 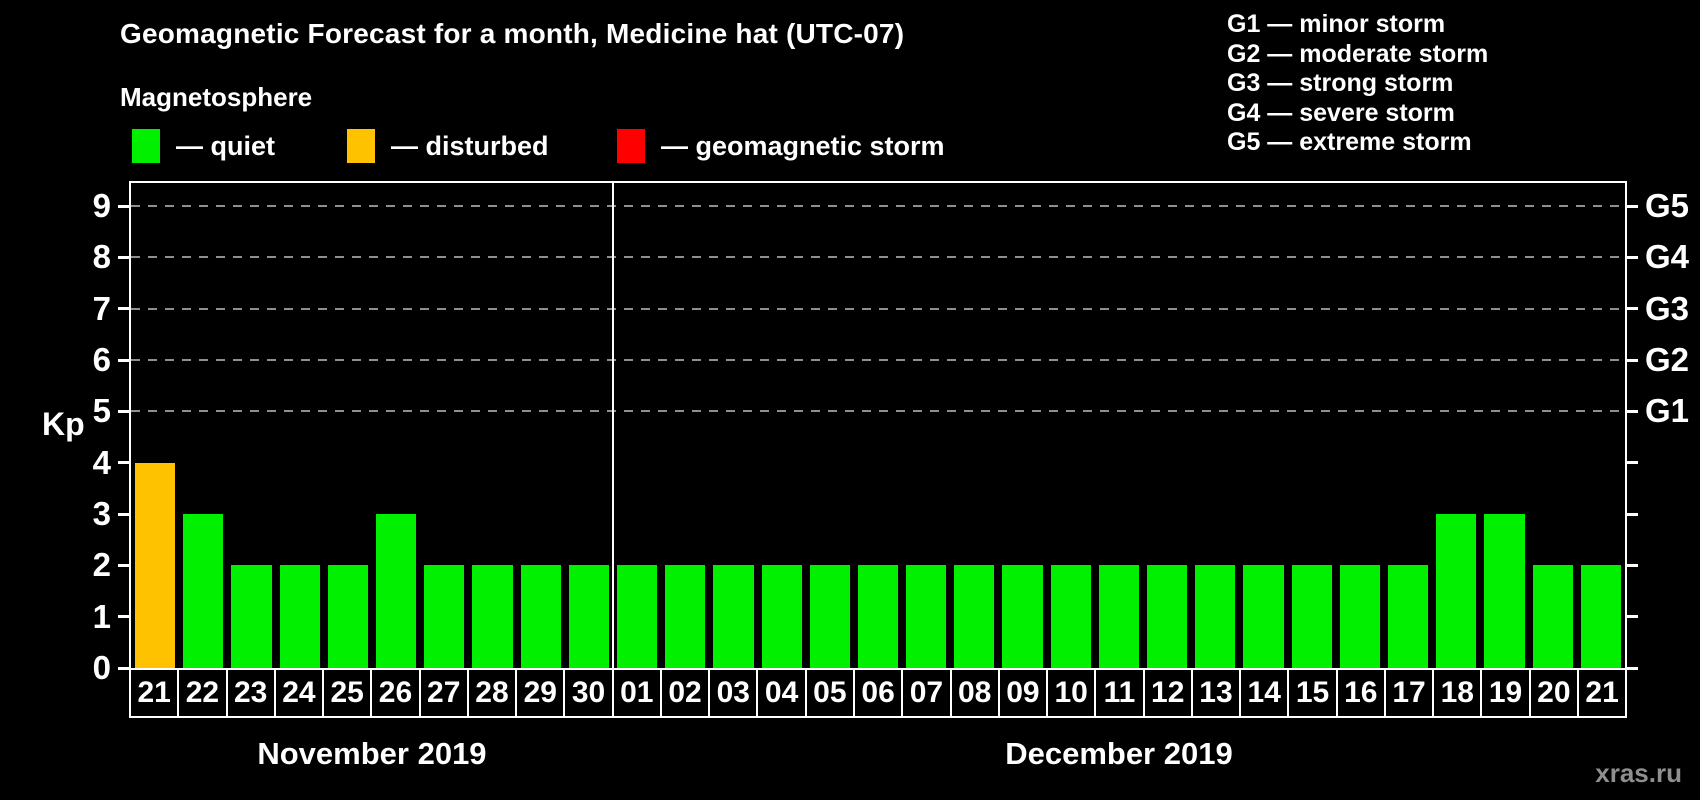 I want to click on date-cell-9: 30, so click(x=589, y=693).